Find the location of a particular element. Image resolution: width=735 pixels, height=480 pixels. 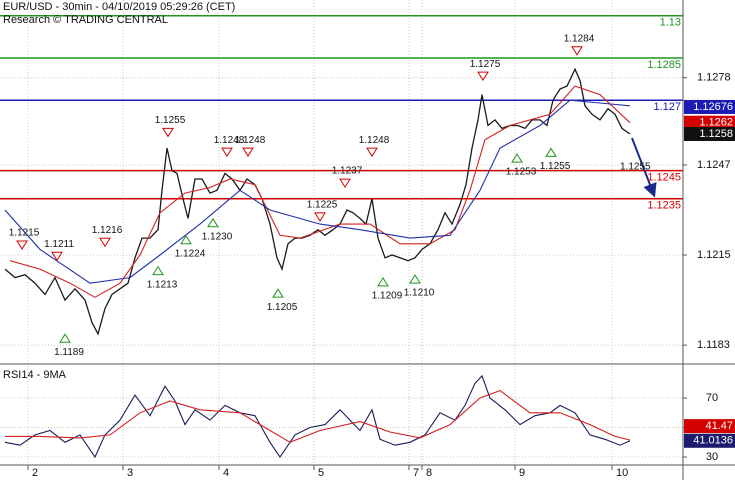

x-tick-label: 5 is located at coordinates (321, 473).